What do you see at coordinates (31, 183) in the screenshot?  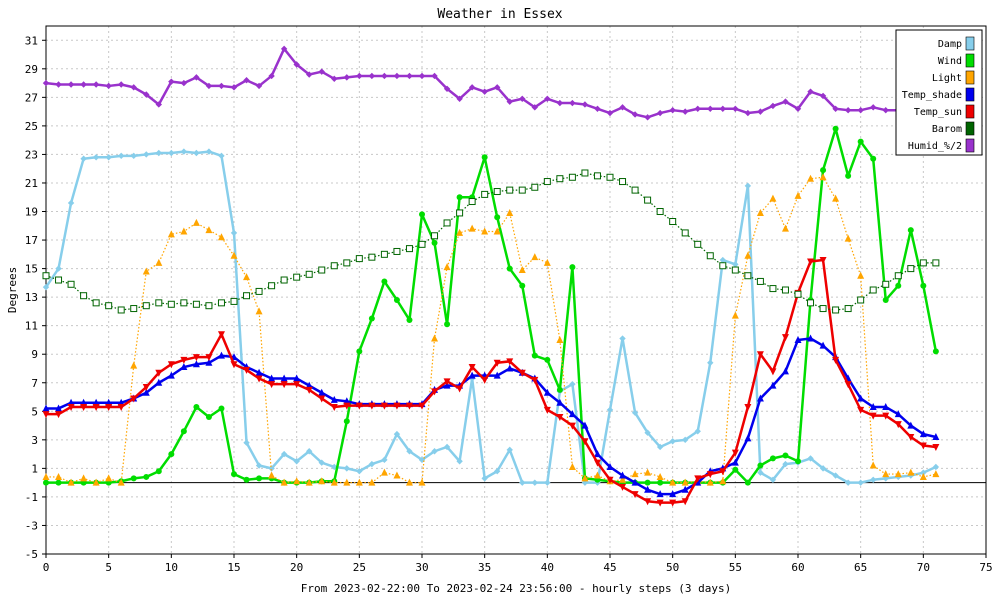 I see `y-tick-label: 21` at bounding box center [31, 183].